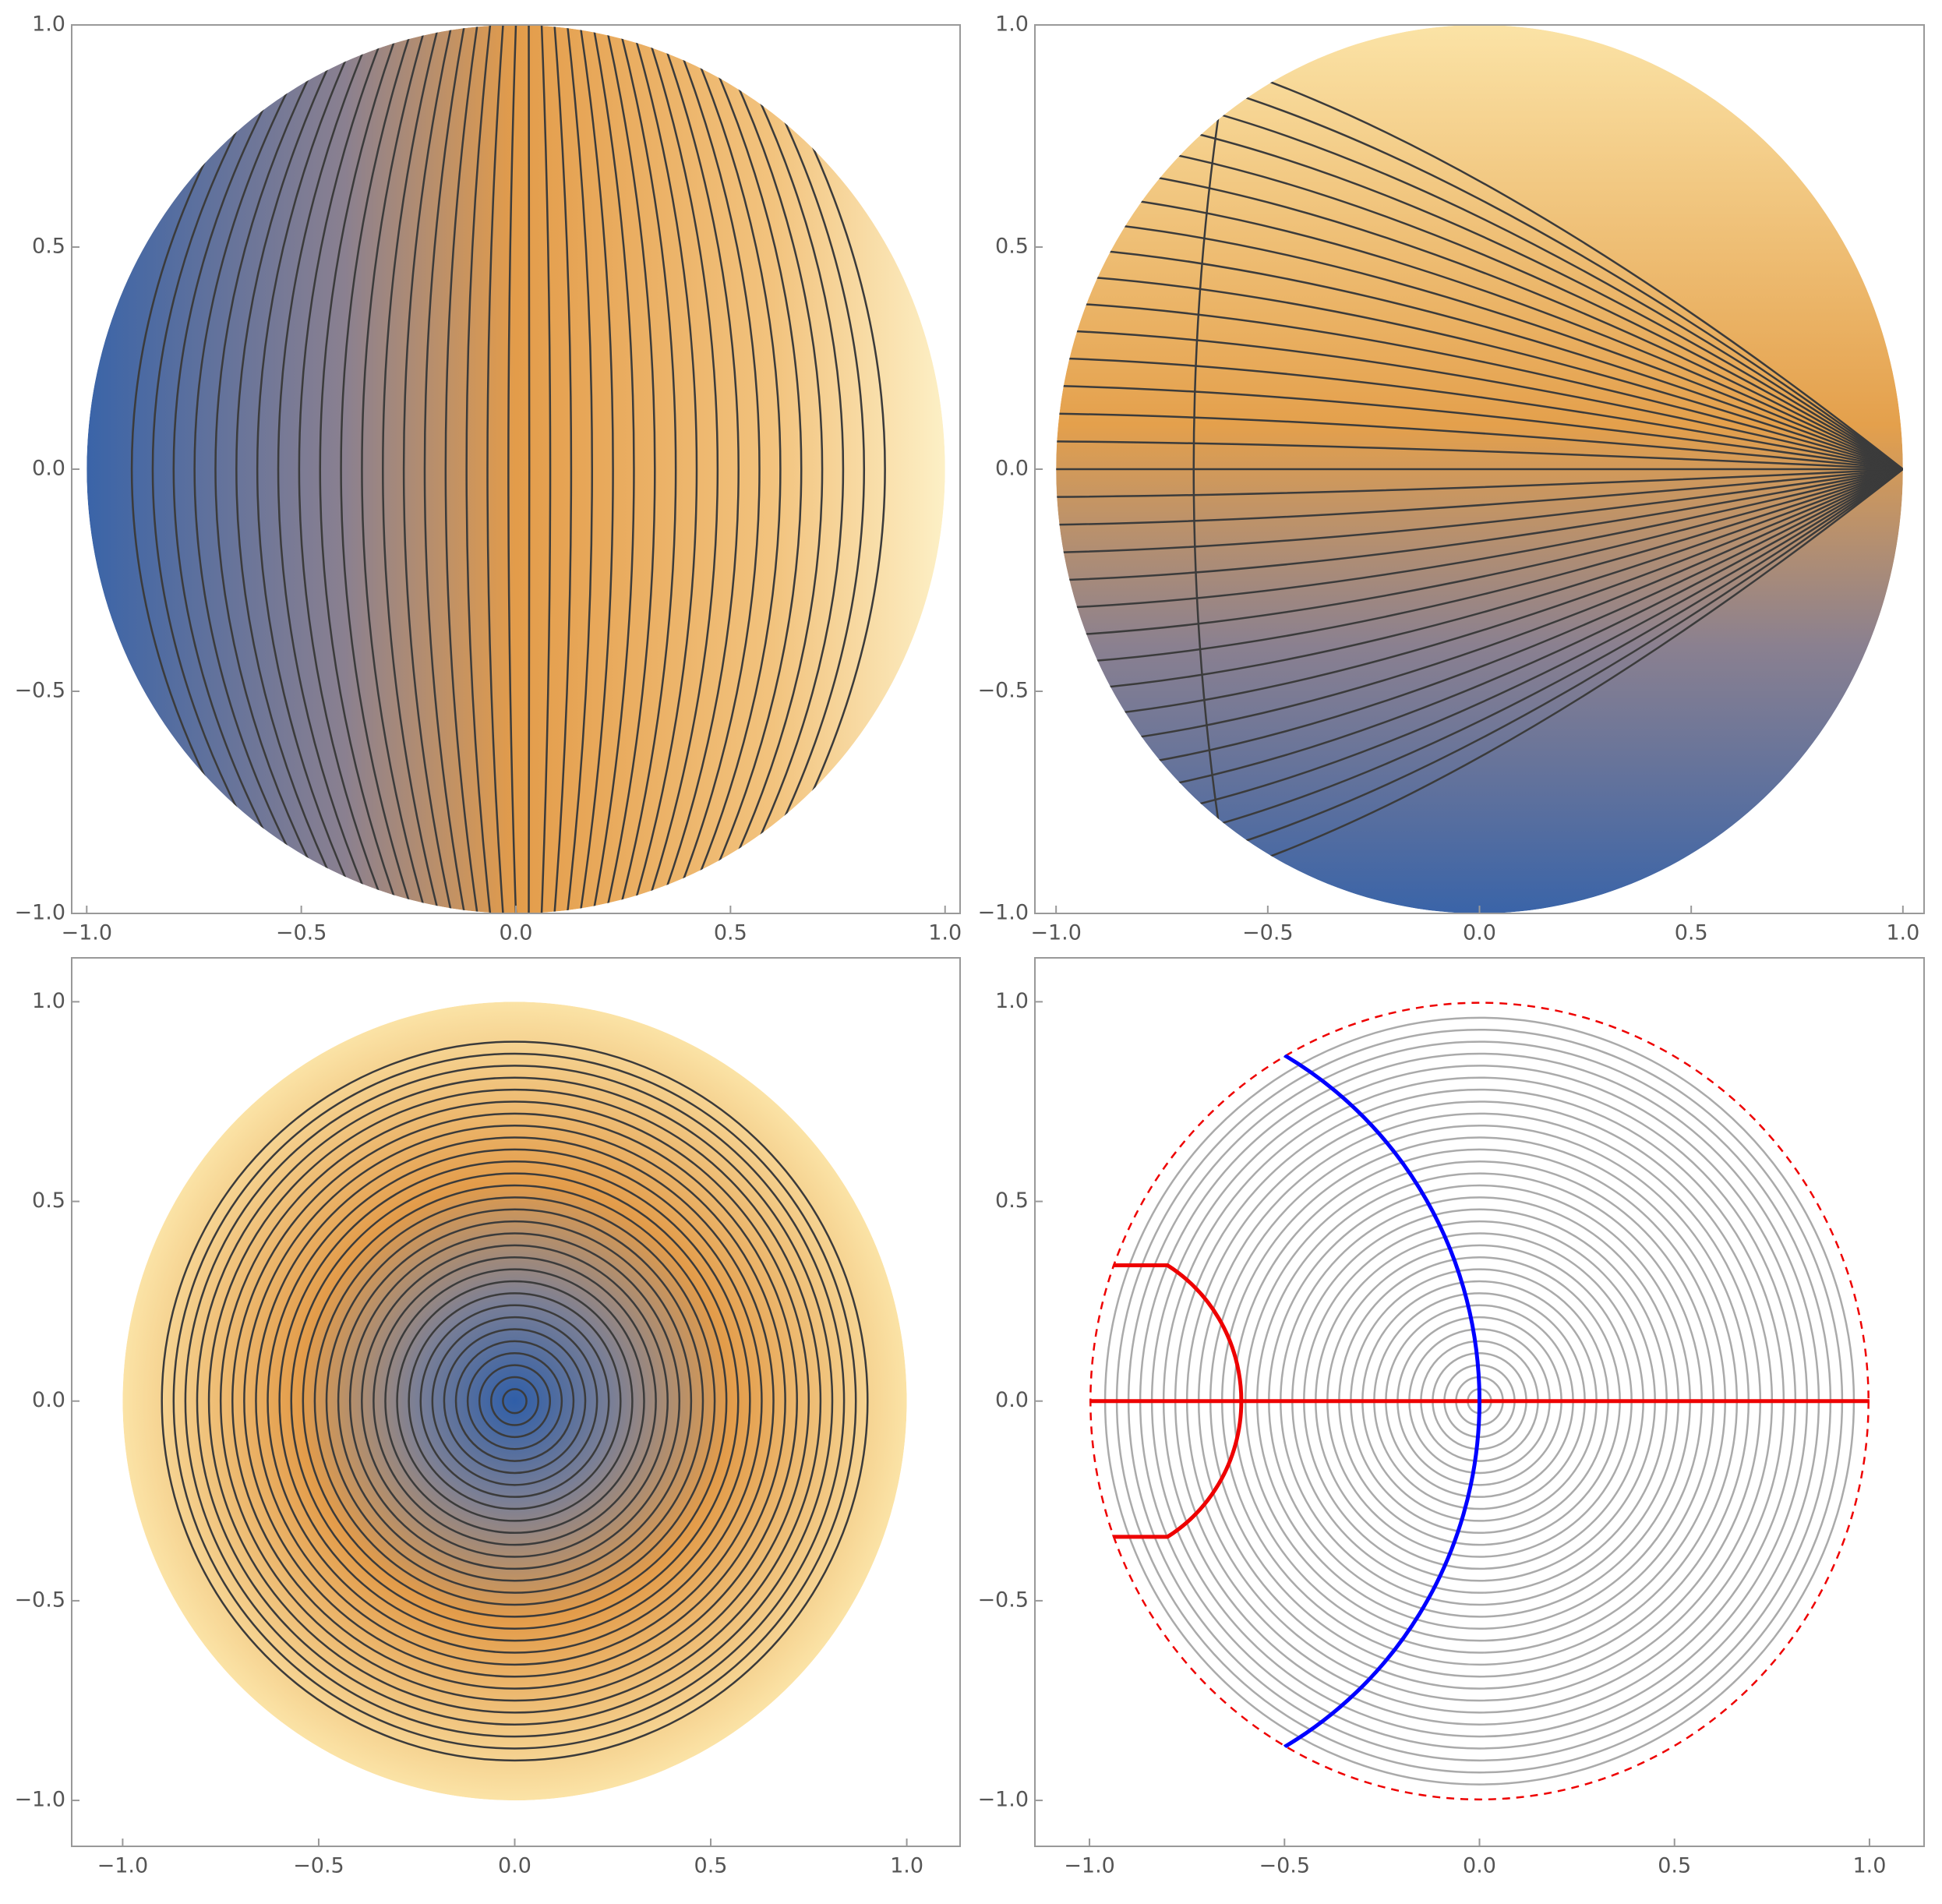  Describe the element at coordinates (945, 933) in the screenshot. I see `x-tick-label: 1.0` at that location.